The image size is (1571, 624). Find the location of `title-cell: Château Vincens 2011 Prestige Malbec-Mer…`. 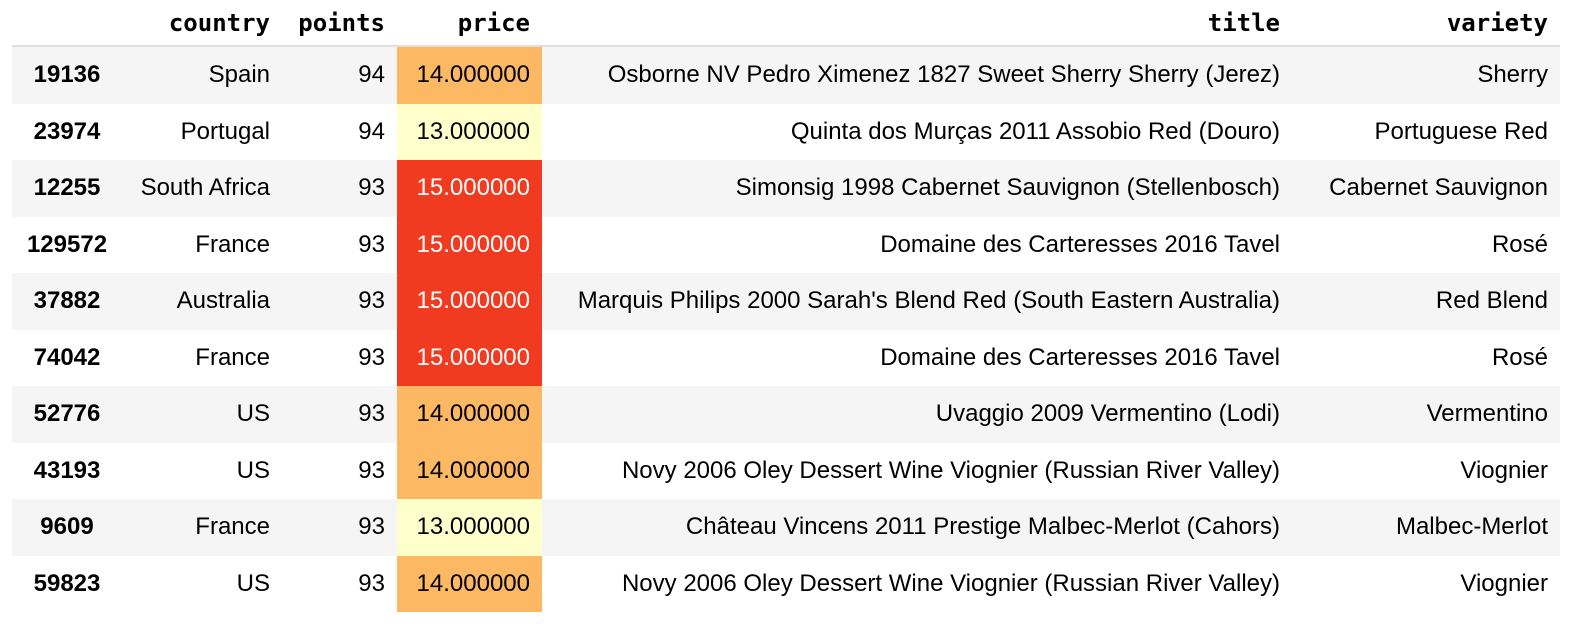

title-cell: Château Vincens 2011 Prestige Malbec-Mer… is located at coordinates (982, 527).